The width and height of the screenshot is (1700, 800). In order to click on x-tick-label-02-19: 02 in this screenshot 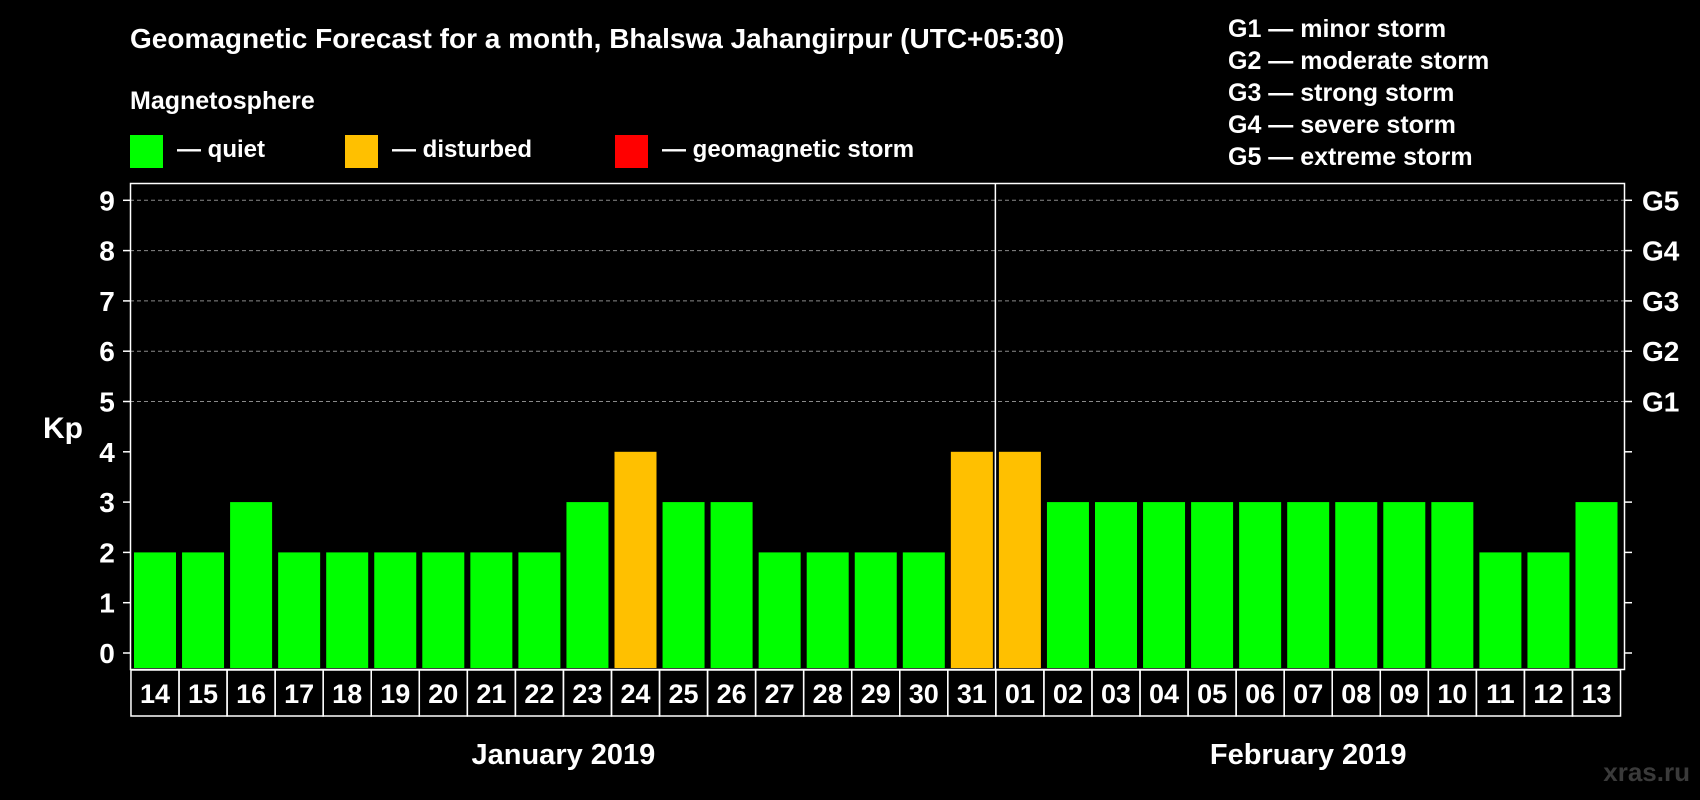, I will do `click(1068, 694)`.